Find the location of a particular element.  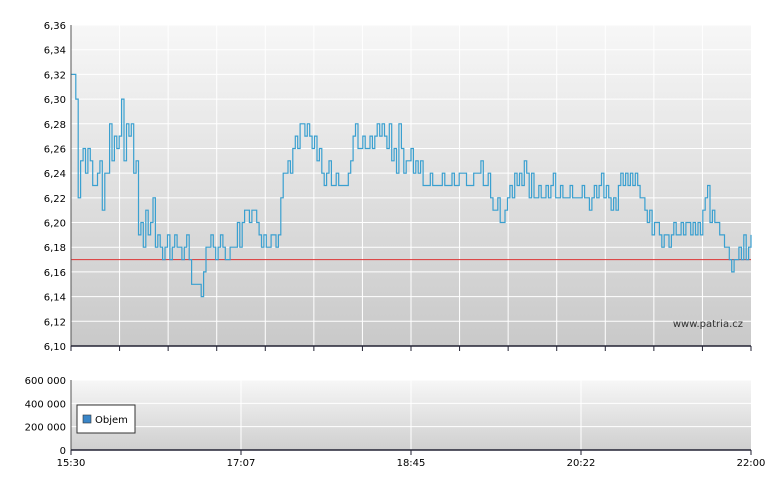

price-y-tick-label: 6,34 is located at coordinates (55, 51).